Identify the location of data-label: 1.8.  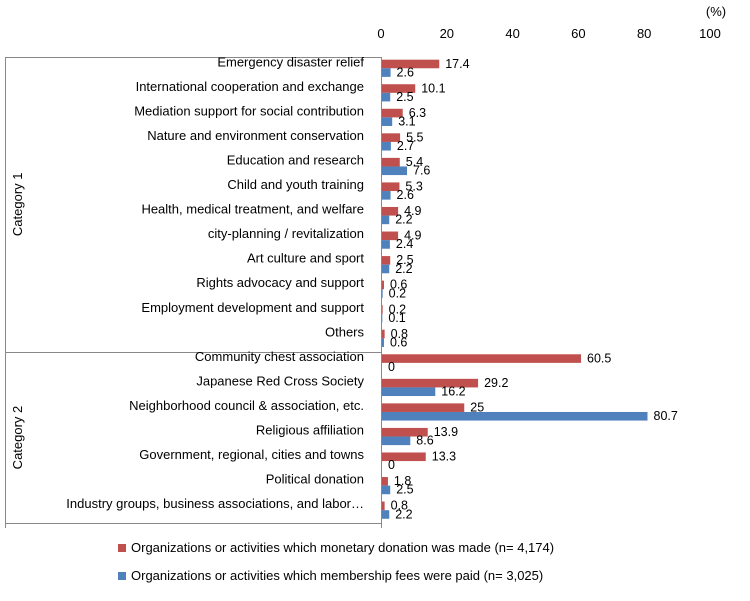
(402, 481).